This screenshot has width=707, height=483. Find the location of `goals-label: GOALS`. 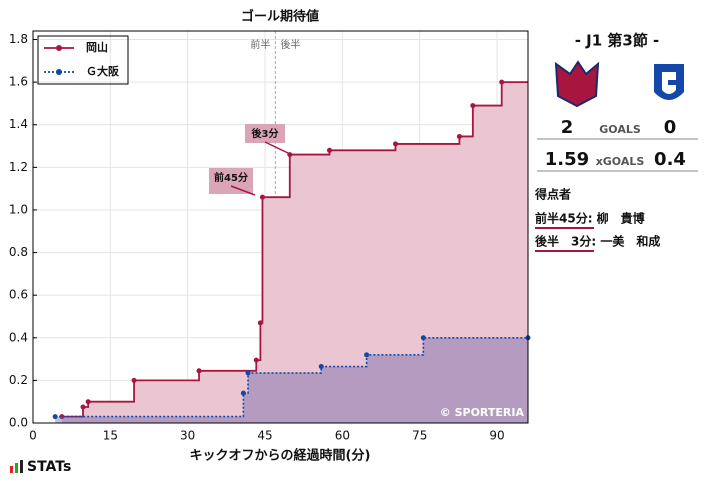

goals-label: GOALS is located at coordinates (620, 129).